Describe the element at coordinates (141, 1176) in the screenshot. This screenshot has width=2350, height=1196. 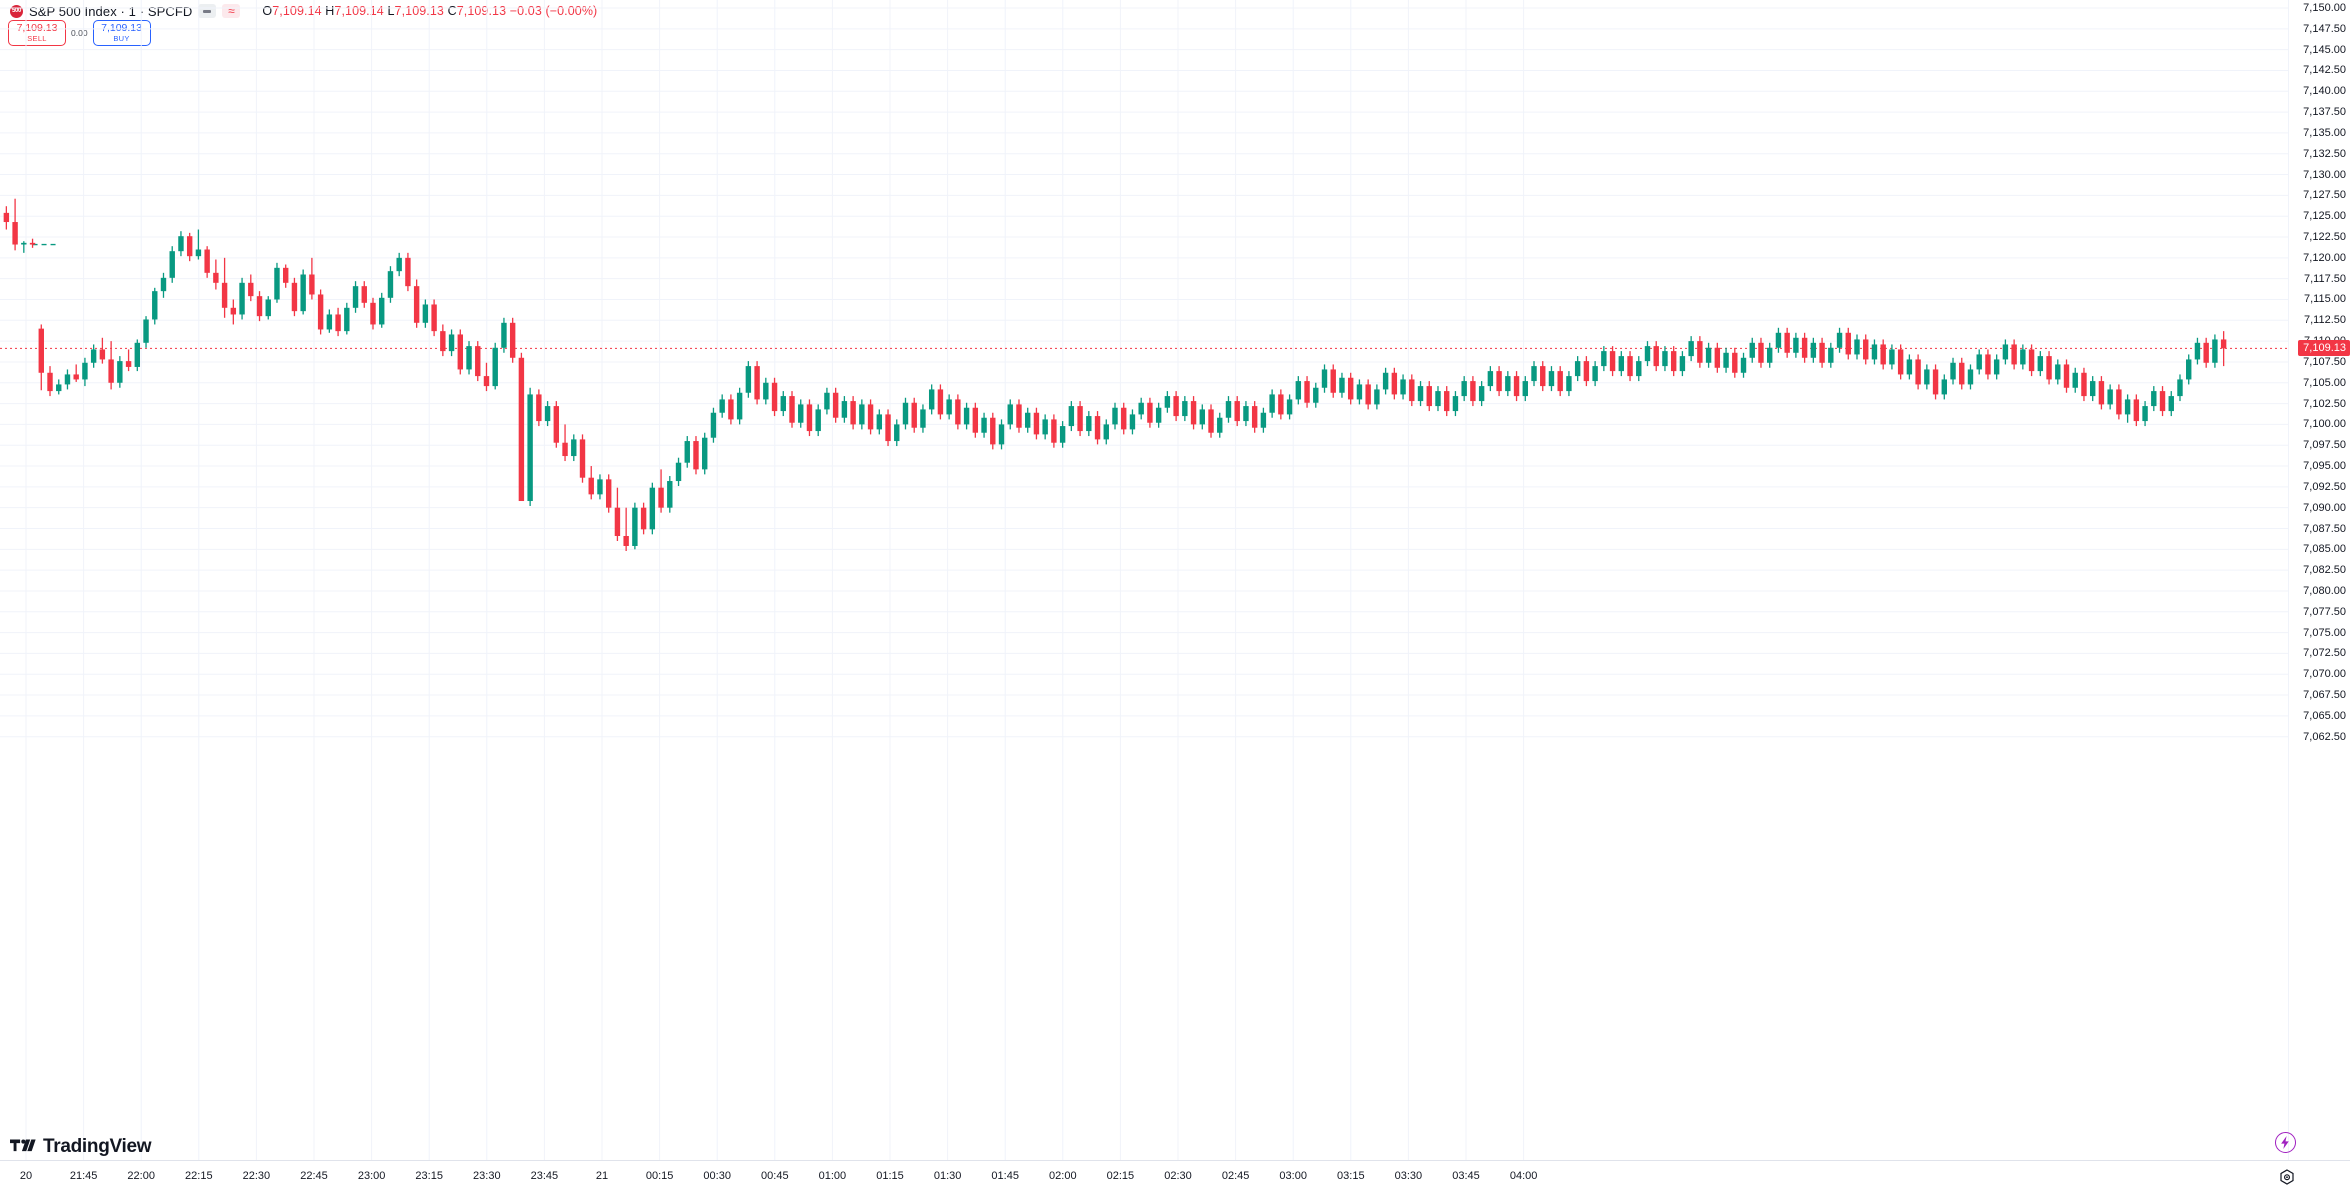
I see `time-axis-label: 22:00` at that location.